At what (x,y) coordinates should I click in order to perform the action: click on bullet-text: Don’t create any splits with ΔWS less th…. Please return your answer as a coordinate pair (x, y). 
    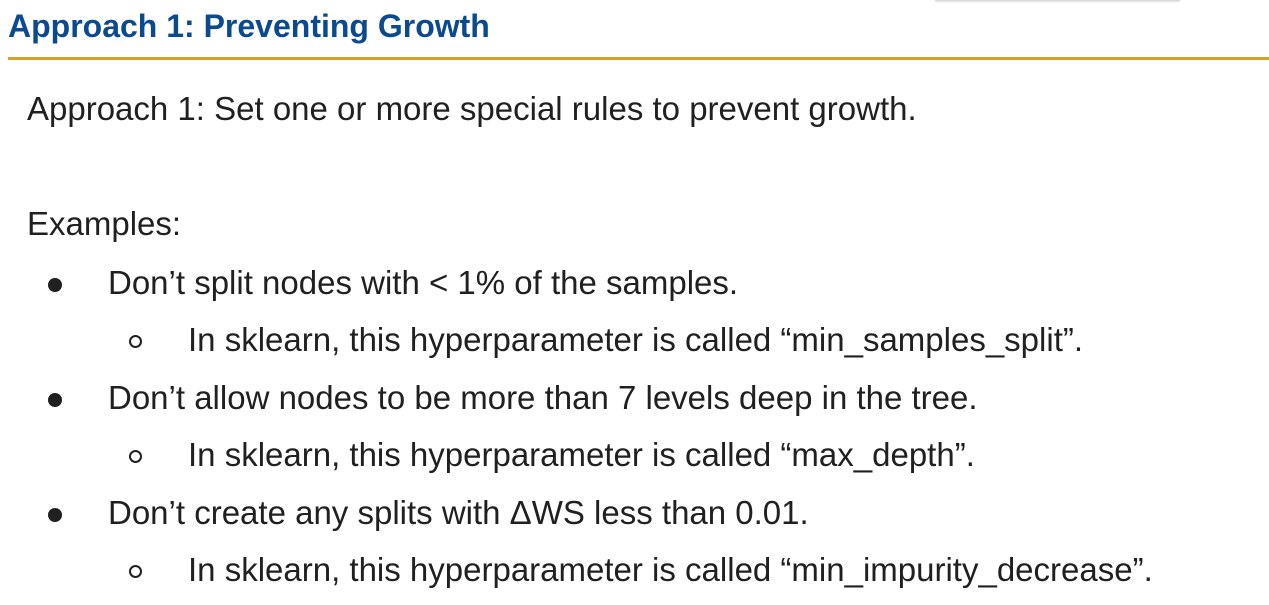
    Looking at the image, I should click on (458, 512).